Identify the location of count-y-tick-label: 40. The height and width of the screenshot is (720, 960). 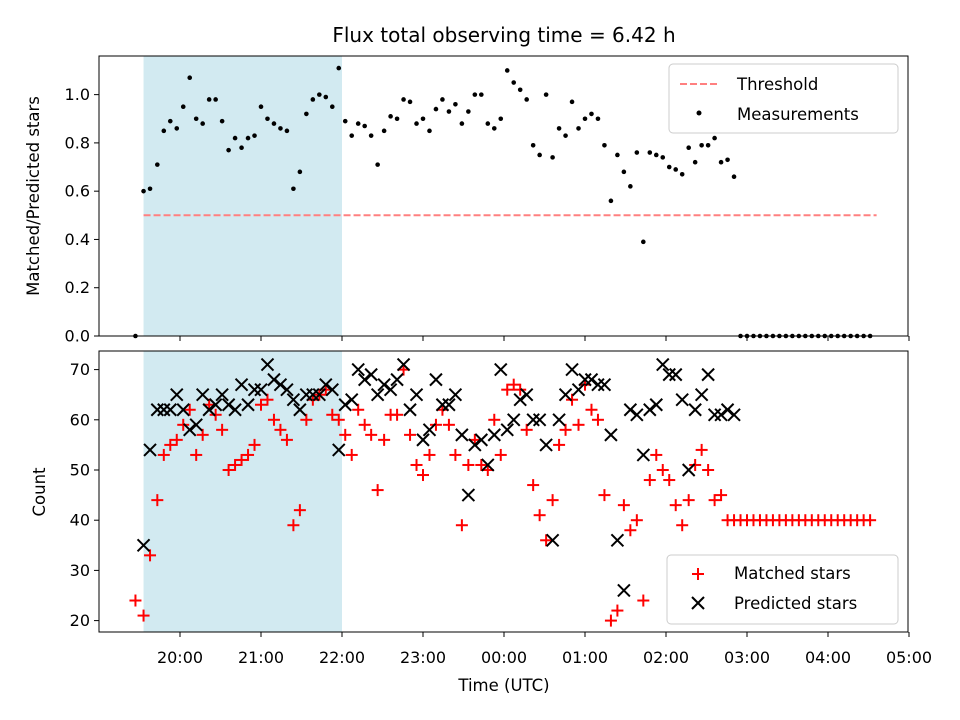
(80, 520).